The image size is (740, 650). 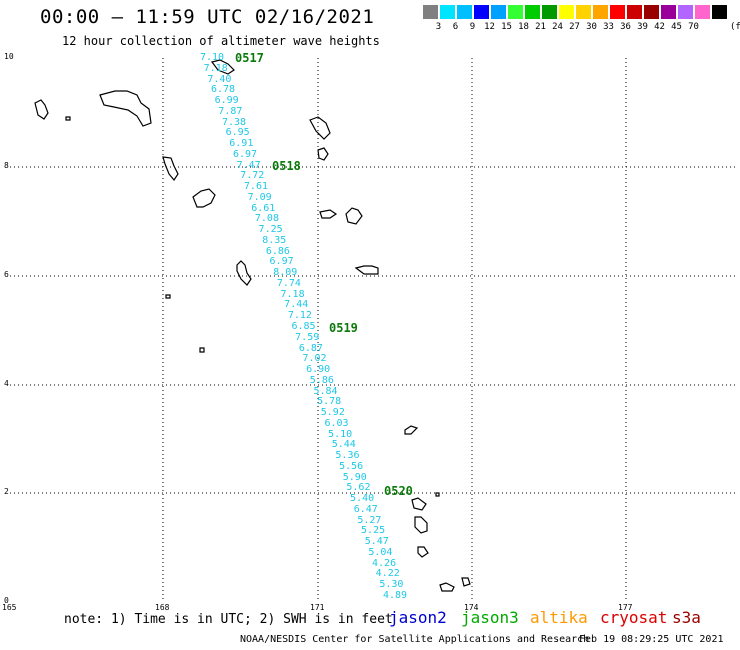 I want to click on scale-label: 39, so click(x=642, y=27).